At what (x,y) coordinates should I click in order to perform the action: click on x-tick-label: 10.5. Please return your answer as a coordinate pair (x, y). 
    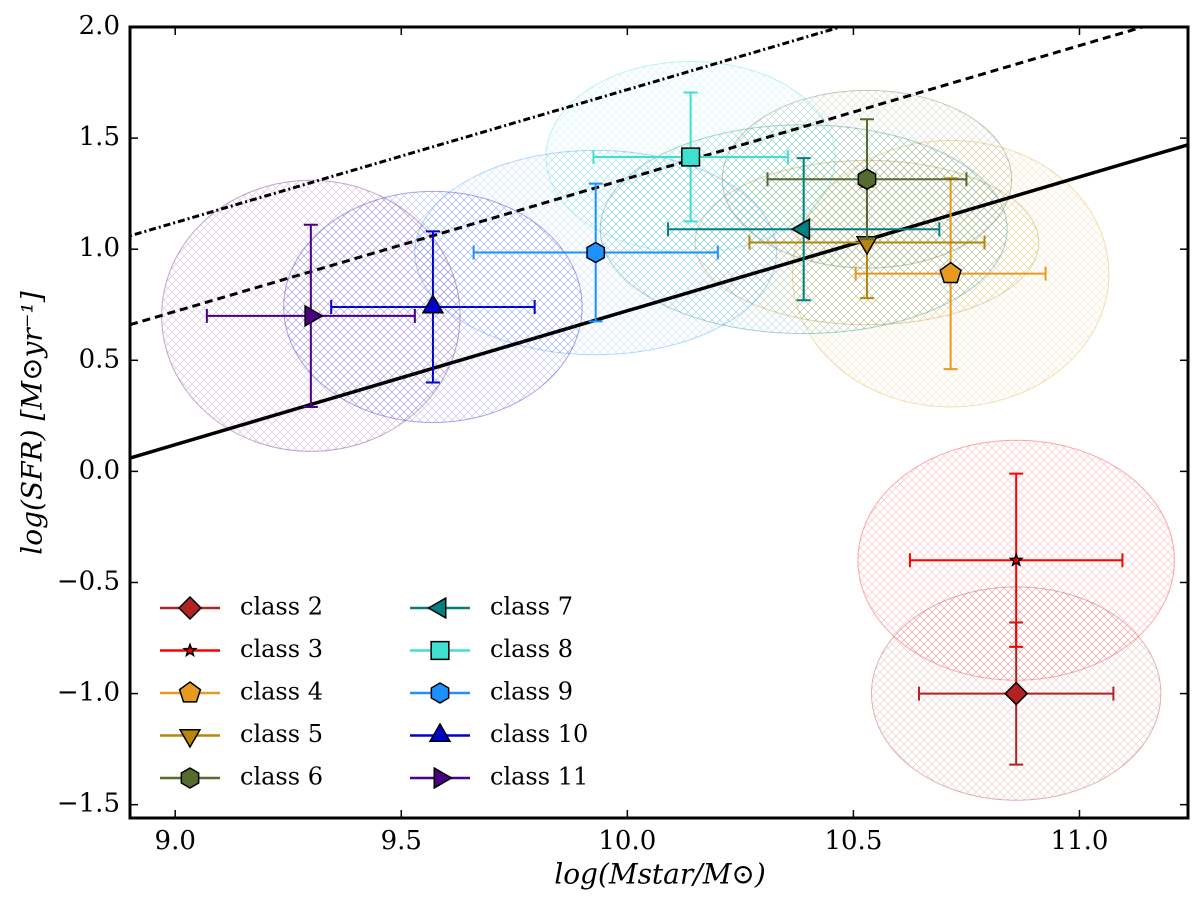
    Looking at the image, I should click on (853, 841).